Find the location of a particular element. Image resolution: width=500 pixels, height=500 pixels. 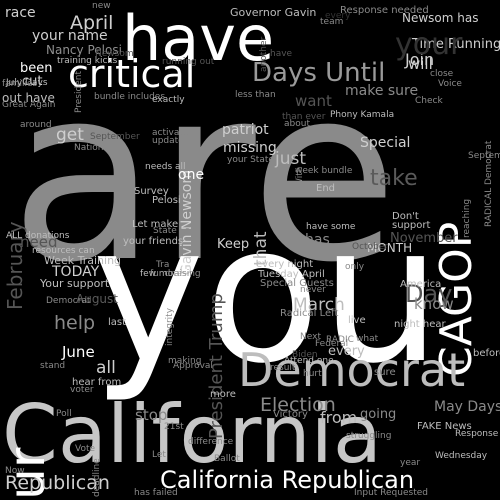

word-146: have is located at coordinates (281, 54).